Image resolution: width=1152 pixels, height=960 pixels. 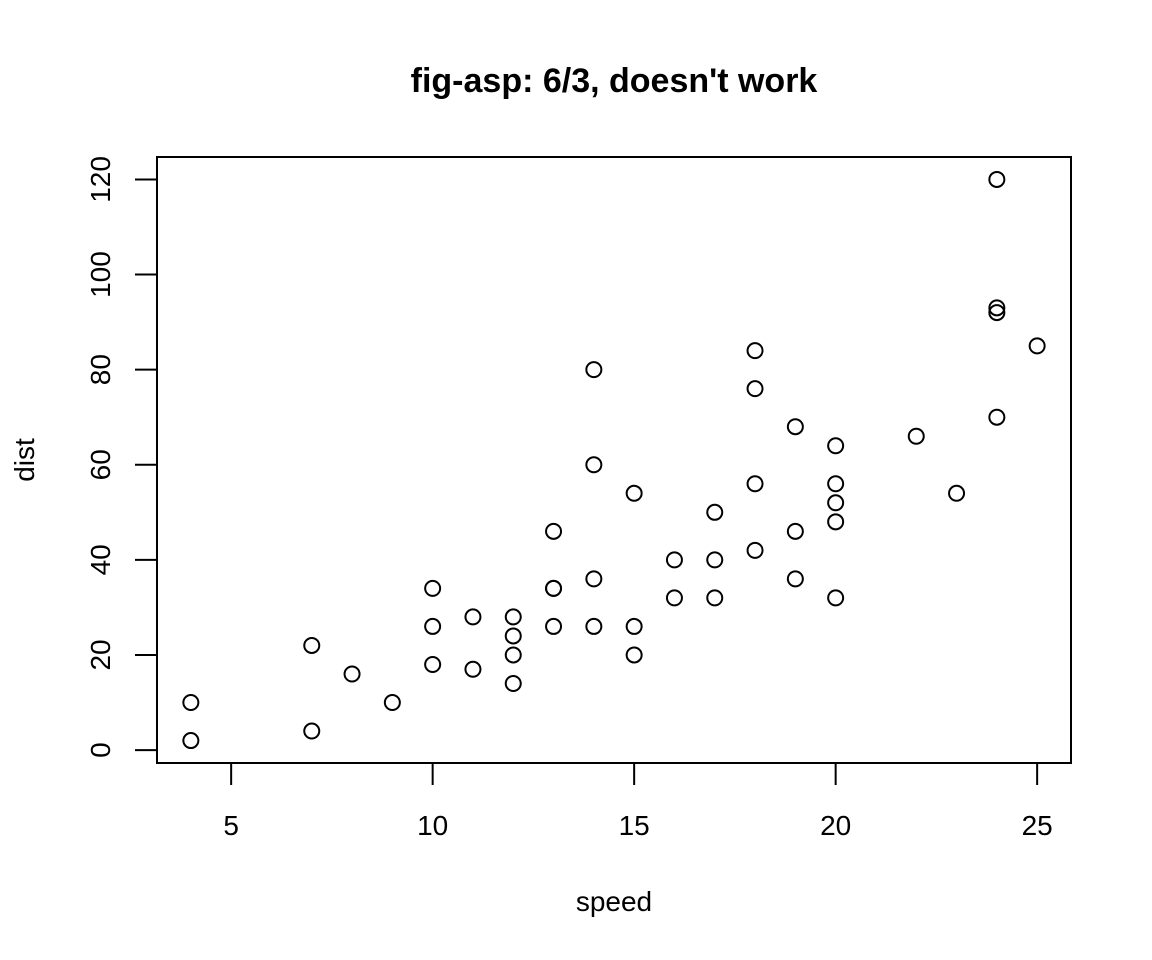 I want to click on x-tick-label: 5, so click(x=231, y=825).